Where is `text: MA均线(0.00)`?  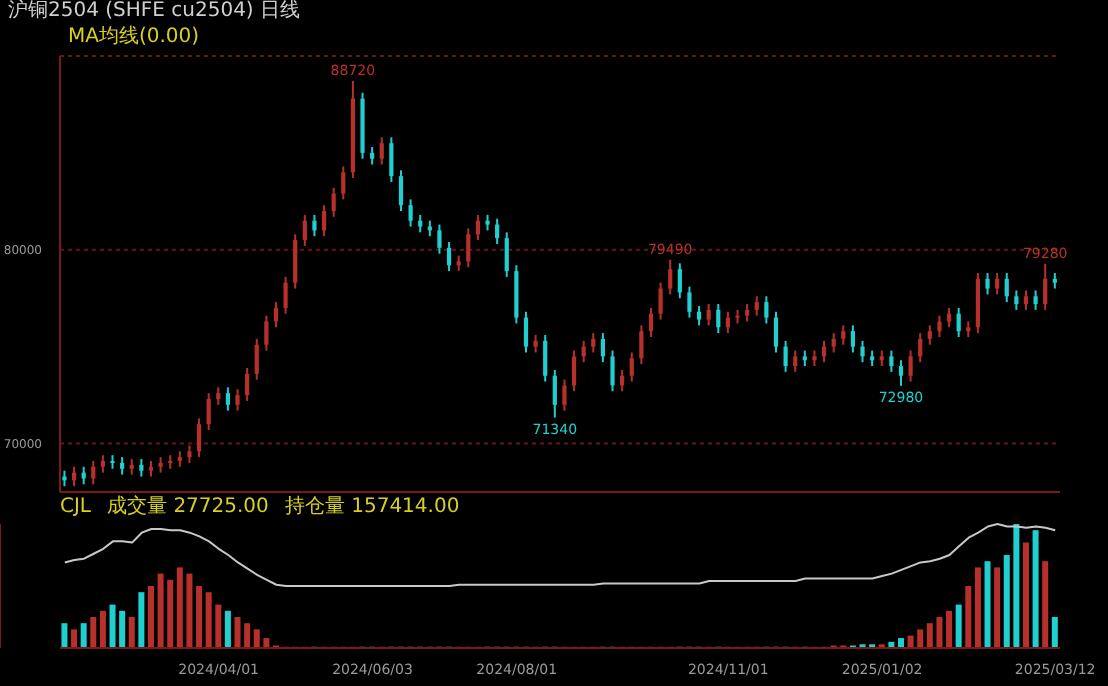
text: MA均线(0.00) is located at coordinates (134, 38).